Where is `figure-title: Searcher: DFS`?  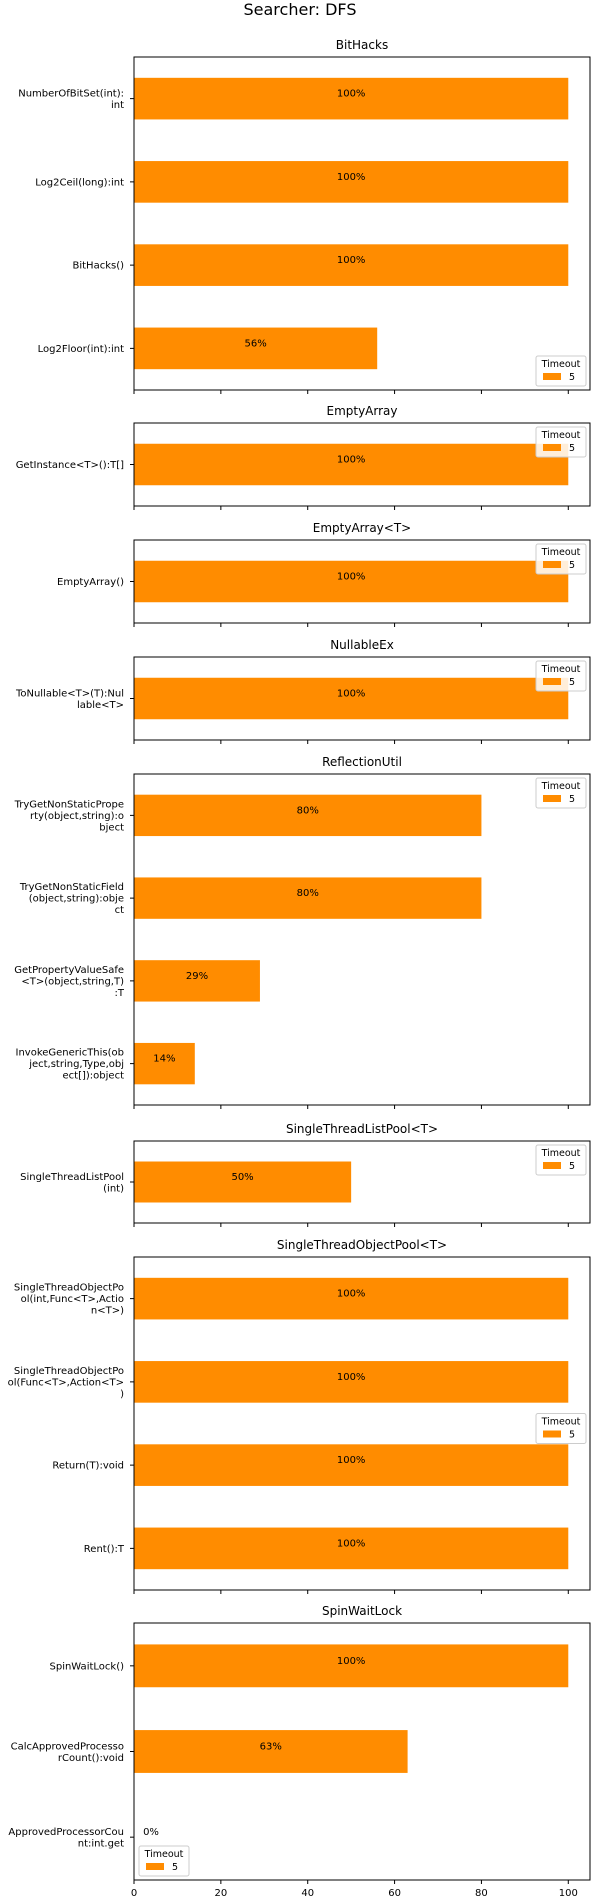
figure-title: Searcher: DFS is located at coordinates (300, 9).